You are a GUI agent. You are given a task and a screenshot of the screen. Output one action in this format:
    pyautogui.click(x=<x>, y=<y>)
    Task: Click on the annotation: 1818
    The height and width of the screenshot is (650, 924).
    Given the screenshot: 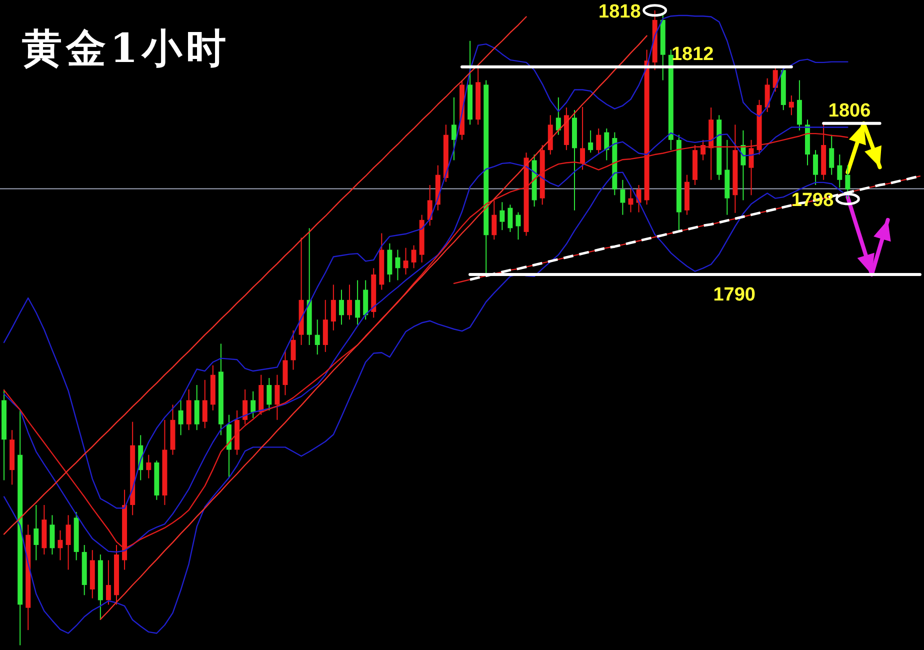 What is the action you would take?
    pyautogui.click(x=619, y=11)
    